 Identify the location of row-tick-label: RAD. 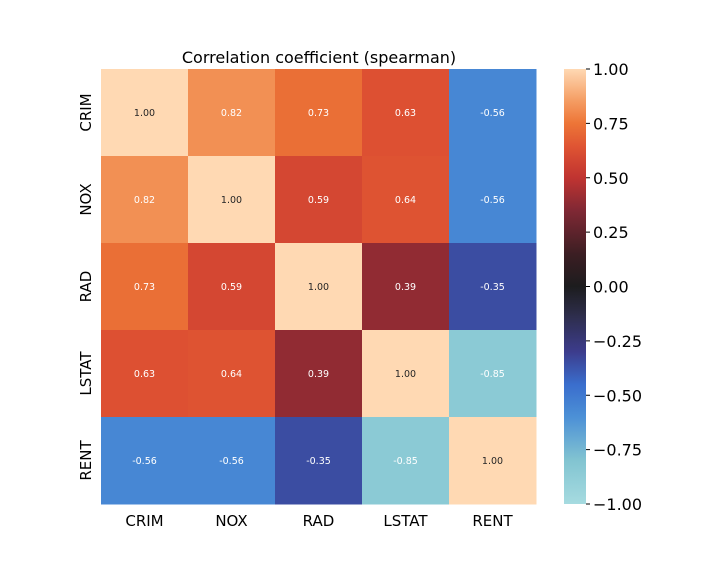
(86, 287).